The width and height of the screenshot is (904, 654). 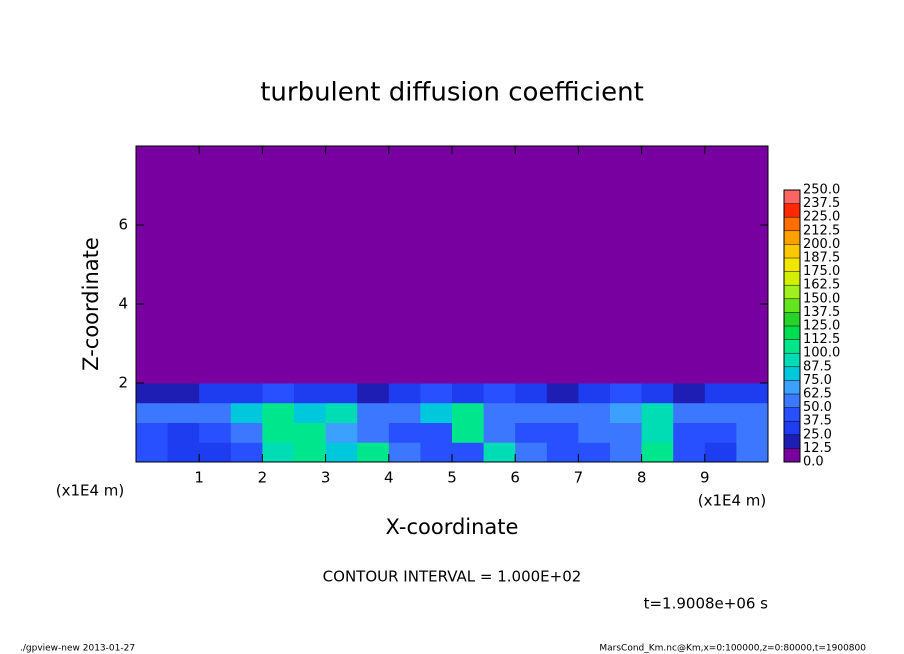 What do you see at coordinates (817, 366) in the screenshot?
I see `colorbar-label: 87.5` at bounding box center [817, 366].